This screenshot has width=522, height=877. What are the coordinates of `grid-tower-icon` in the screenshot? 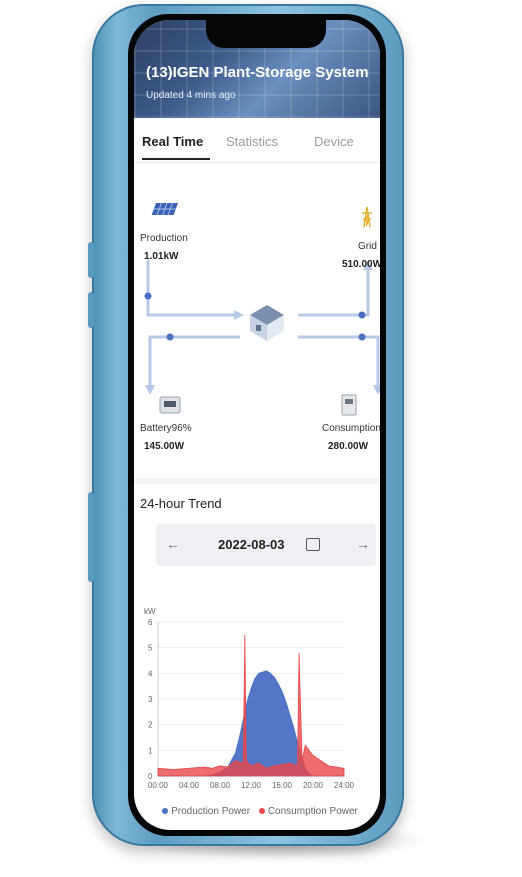 It's located at (367, 217).